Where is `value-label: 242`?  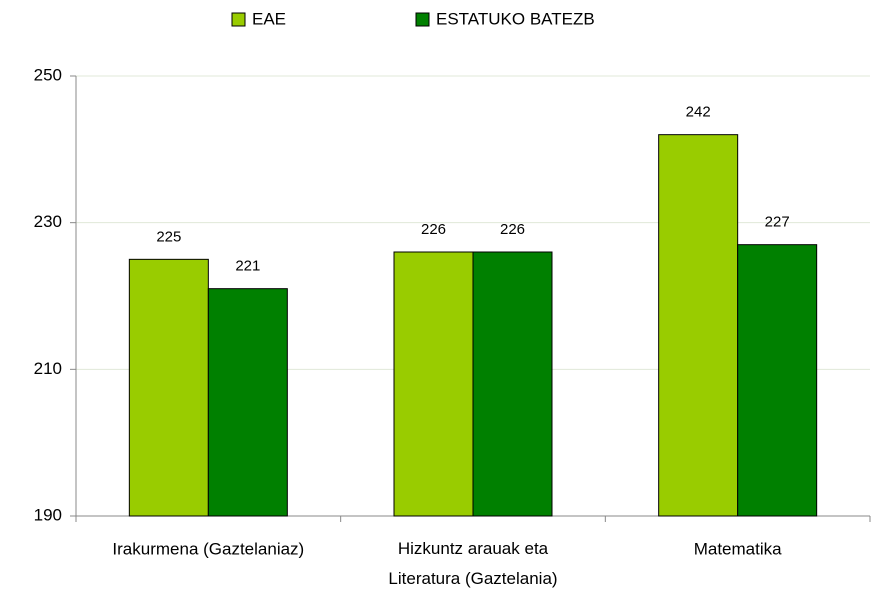 value-label: 242 is located at coordinates (698, 112).